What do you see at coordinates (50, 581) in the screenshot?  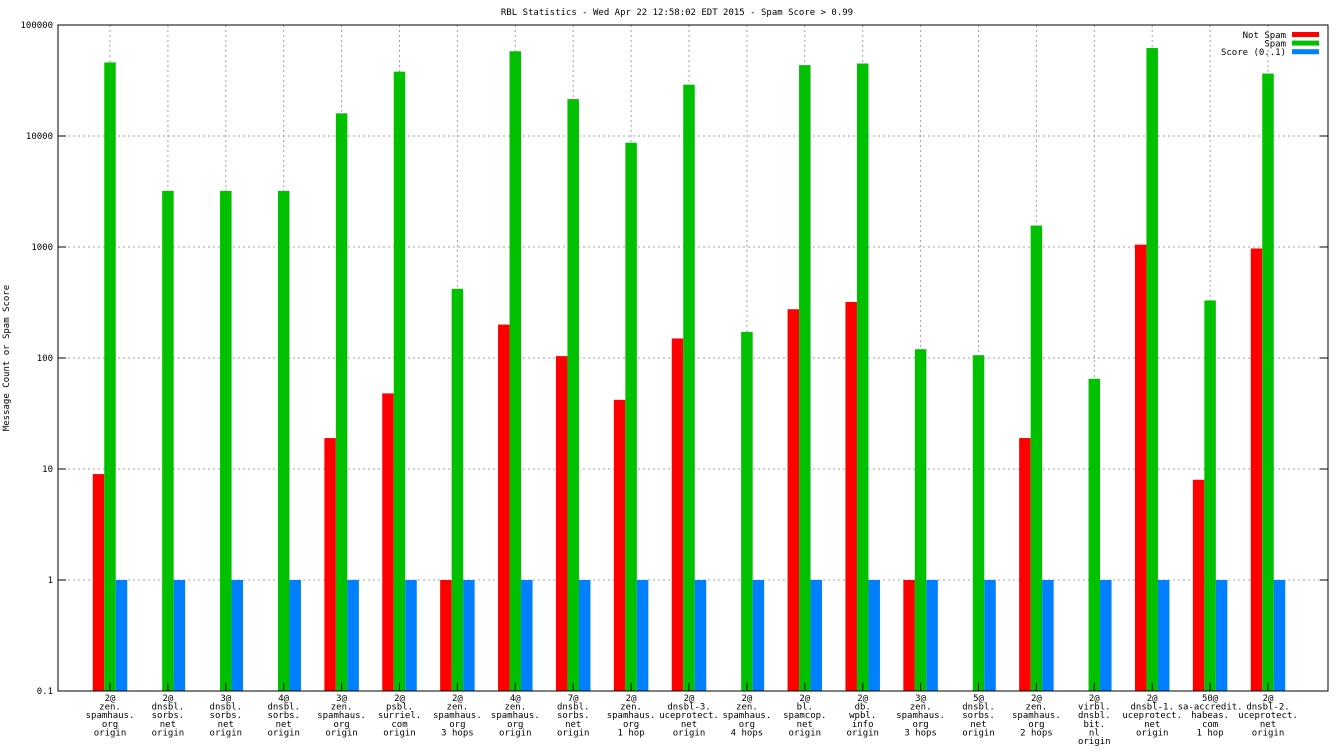 I see `y-tick-label: 1` at bounding box center [50, 581].